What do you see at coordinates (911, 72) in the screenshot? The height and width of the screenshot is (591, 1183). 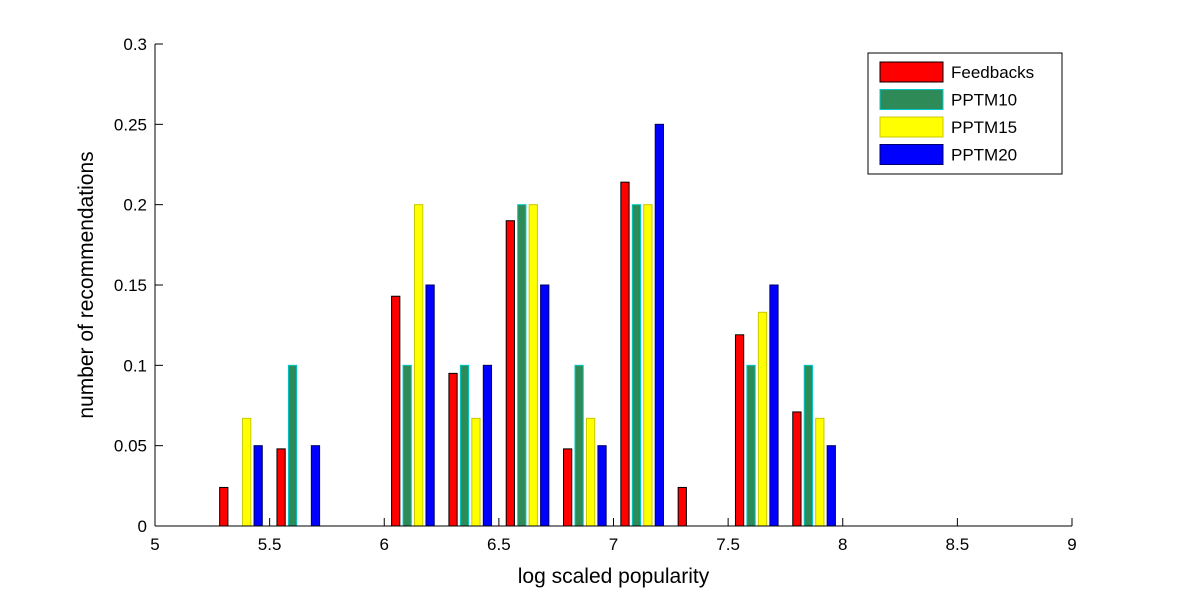 I see `legend-swatch-feedbacks` at bounding box center [911, 72].